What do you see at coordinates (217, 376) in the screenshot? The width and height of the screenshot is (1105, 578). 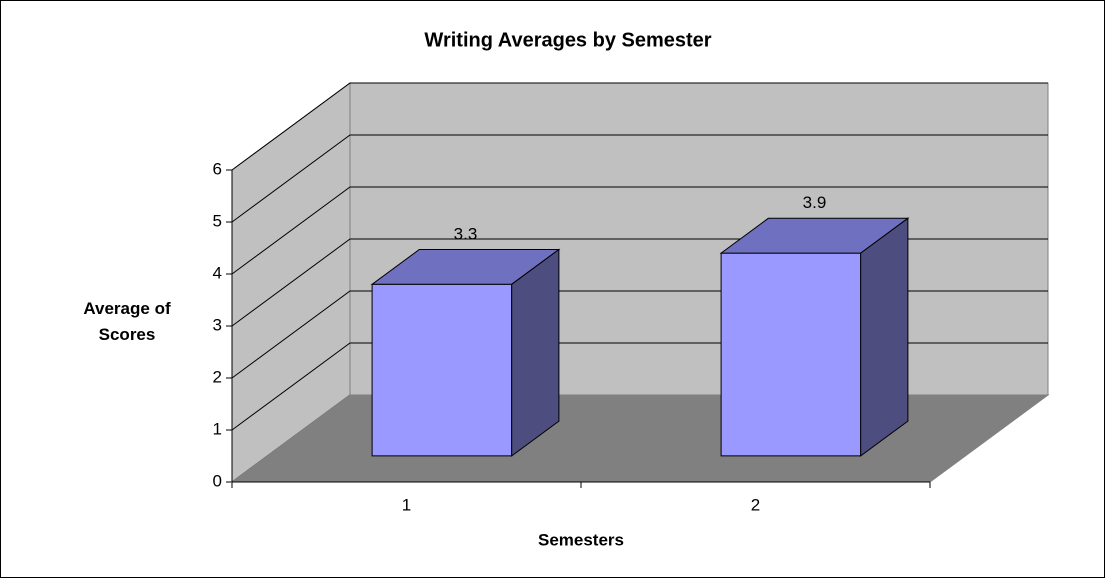 I see `y-tick-label: 2` at bounding box center [217, 376].